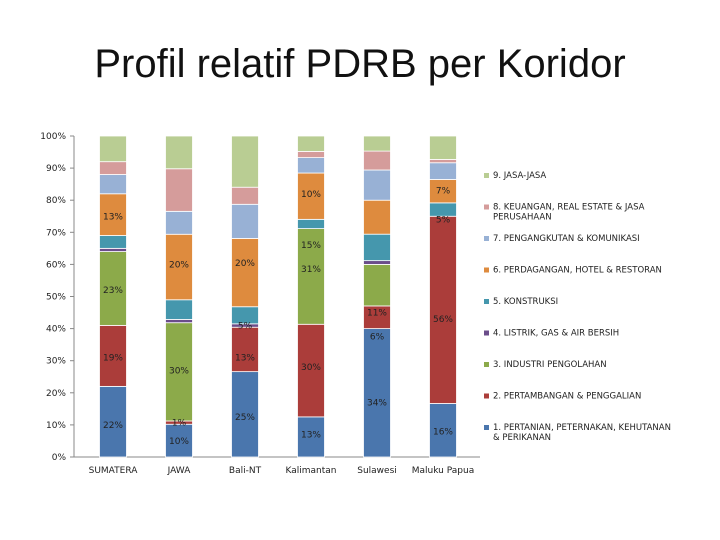 Image resolution: width=720 pixels, height=540 pixels. I want to click on x-category-label: Maluku Papua, so click(443, 471).